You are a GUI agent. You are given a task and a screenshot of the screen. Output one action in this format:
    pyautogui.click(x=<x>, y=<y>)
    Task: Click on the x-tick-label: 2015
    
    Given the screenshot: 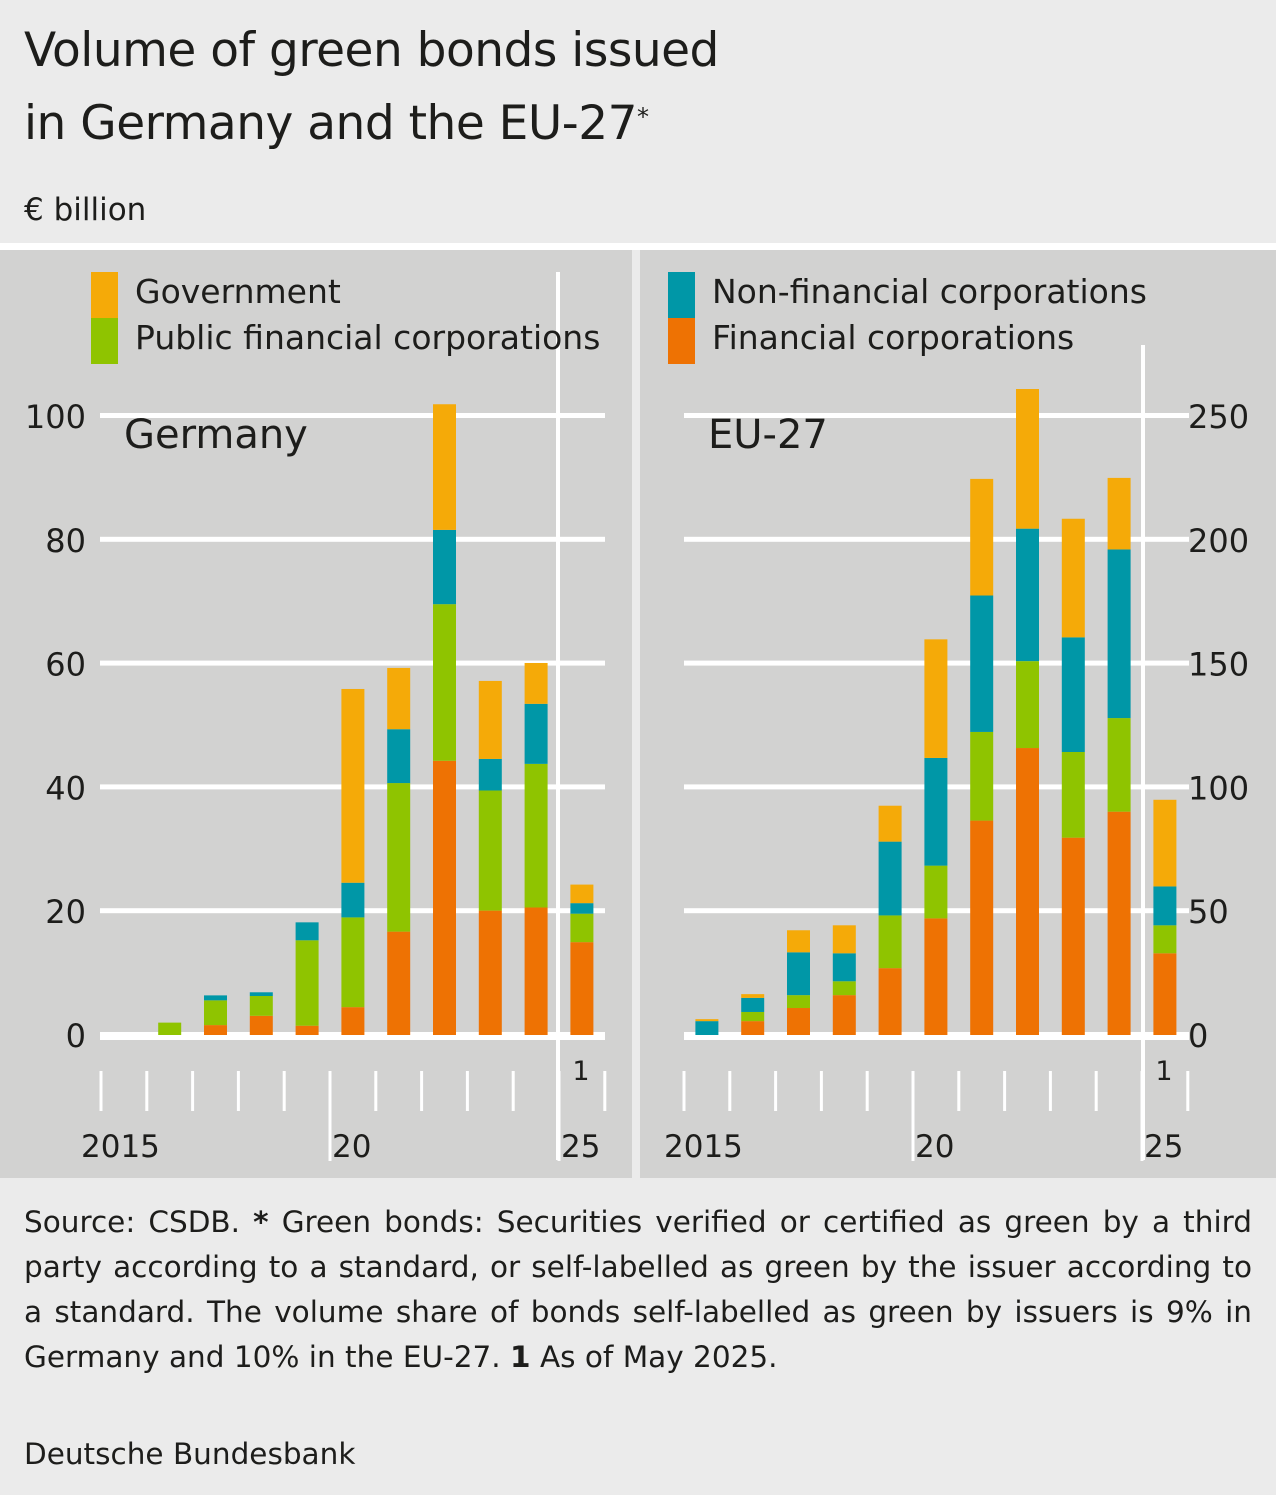 What is the action you would take?
    pyautogui.click(x=120, y=1147)
    